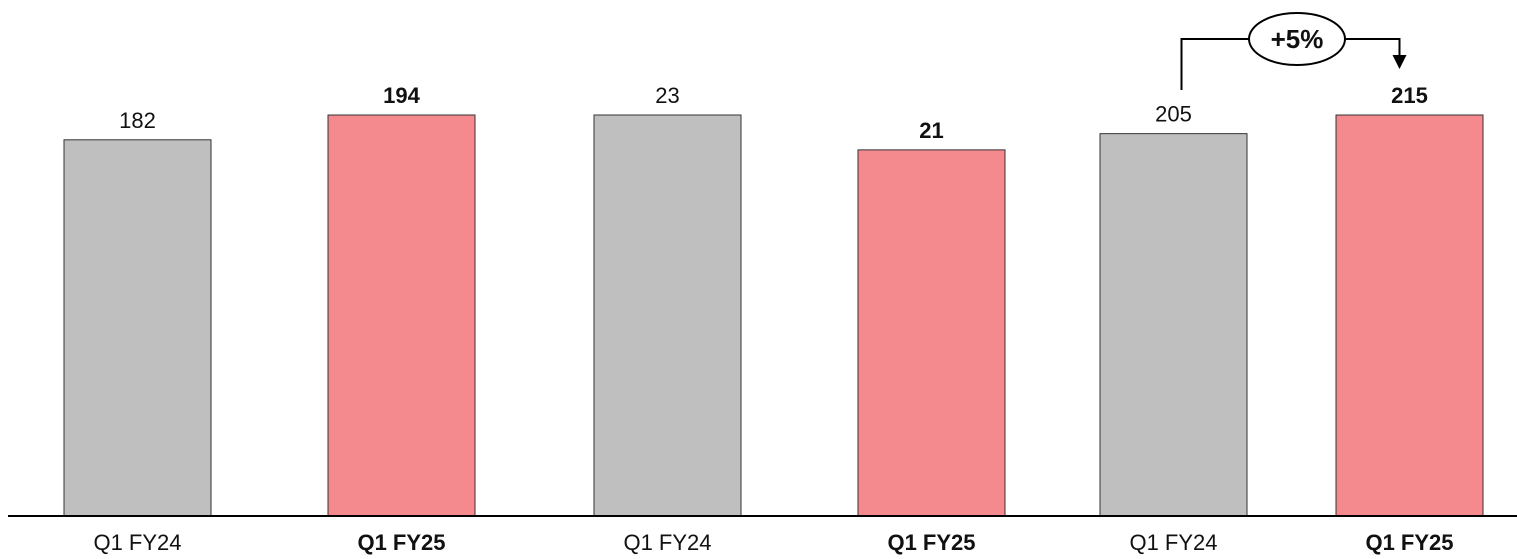  I want to click on value-label-1: 182, so click(137, 120).